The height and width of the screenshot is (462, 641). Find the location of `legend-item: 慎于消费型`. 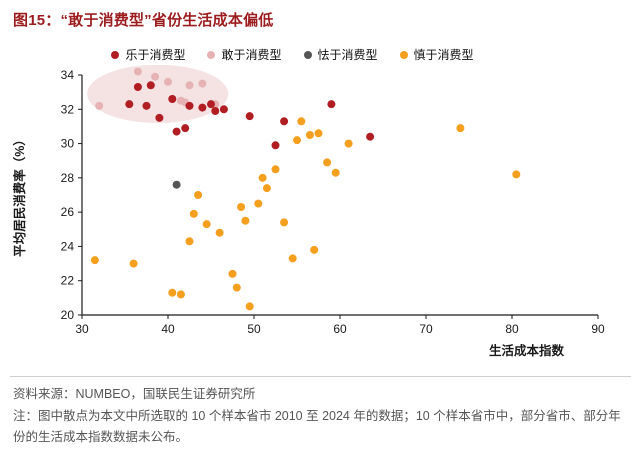

legend-item: 慎于消费型 is located at coordinates (436, 54).